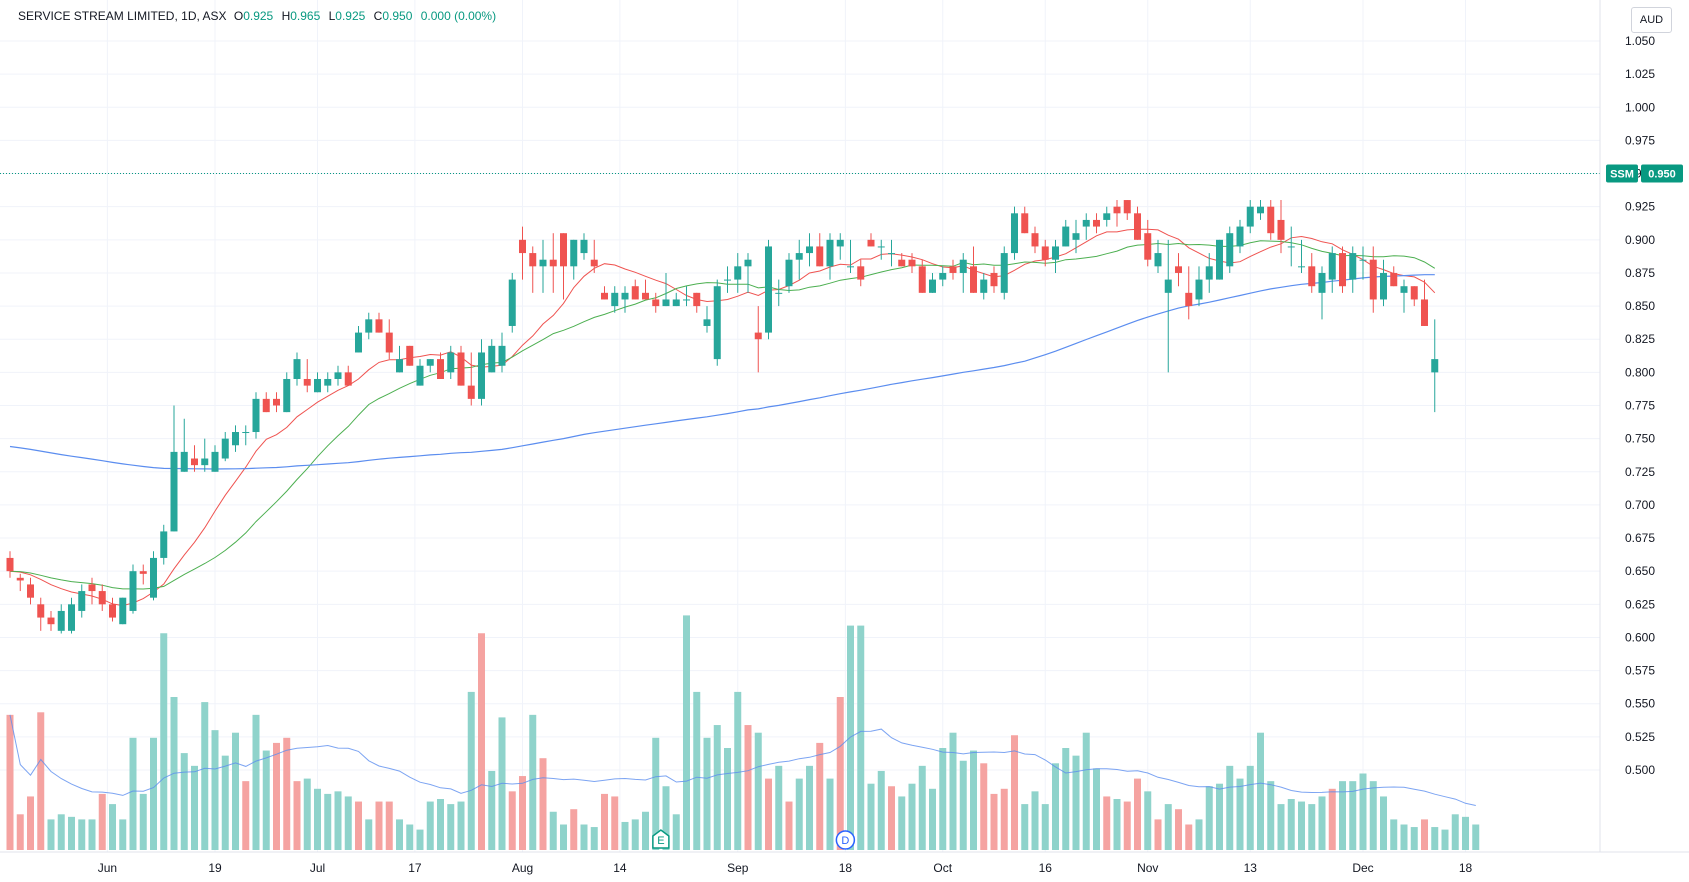  Describe the element at coordinates (522, 868) in the screenshot. I see `x-tick-label: Aug` at that location.